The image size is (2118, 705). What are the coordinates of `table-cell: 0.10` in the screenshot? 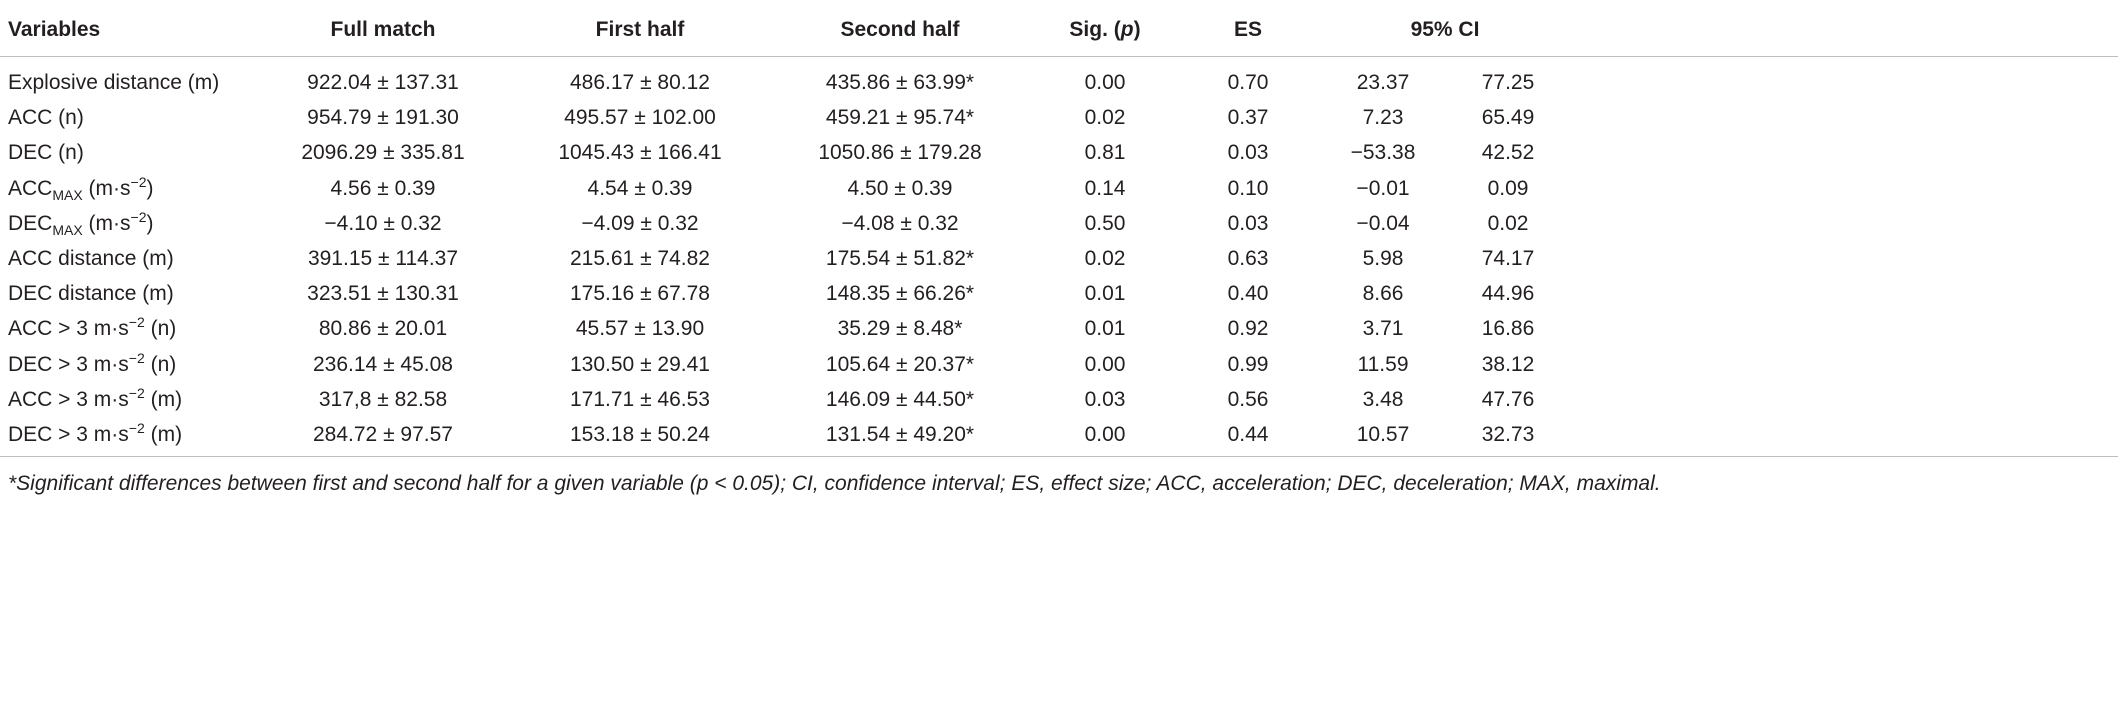 It's located at (1248, 188).